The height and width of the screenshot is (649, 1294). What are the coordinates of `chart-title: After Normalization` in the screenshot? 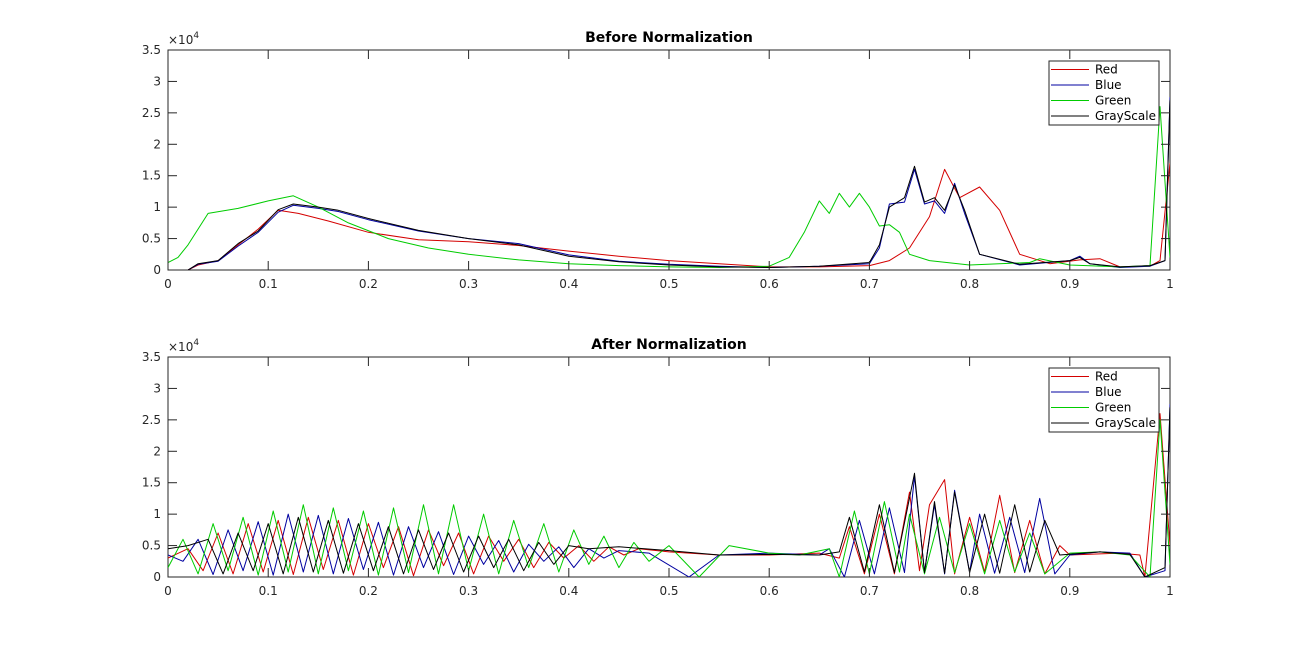 It's located at (668, 345).